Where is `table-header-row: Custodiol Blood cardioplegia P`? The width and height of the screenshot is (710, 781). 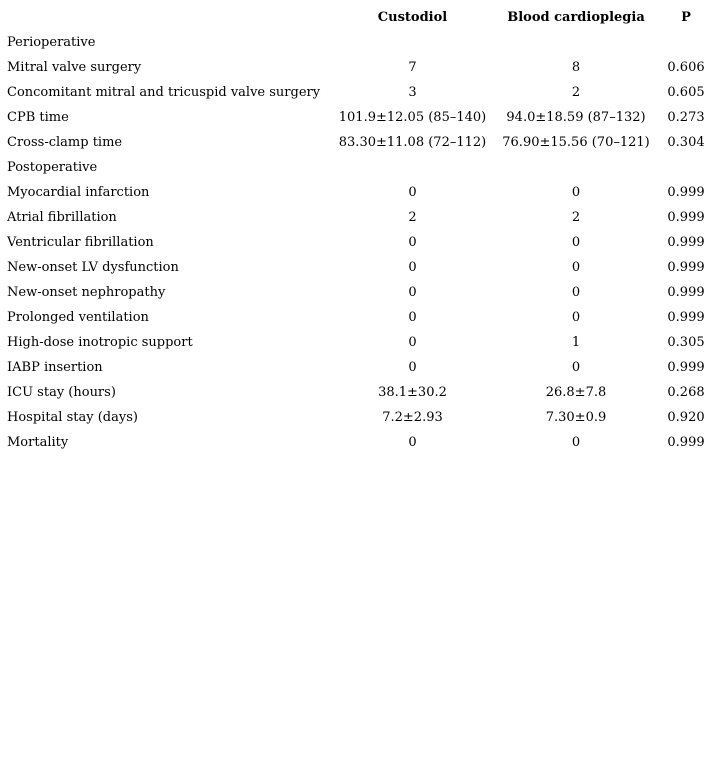
table-header-row: Custodiol Blood cardioplegia P is located at coordinates (355, 17).